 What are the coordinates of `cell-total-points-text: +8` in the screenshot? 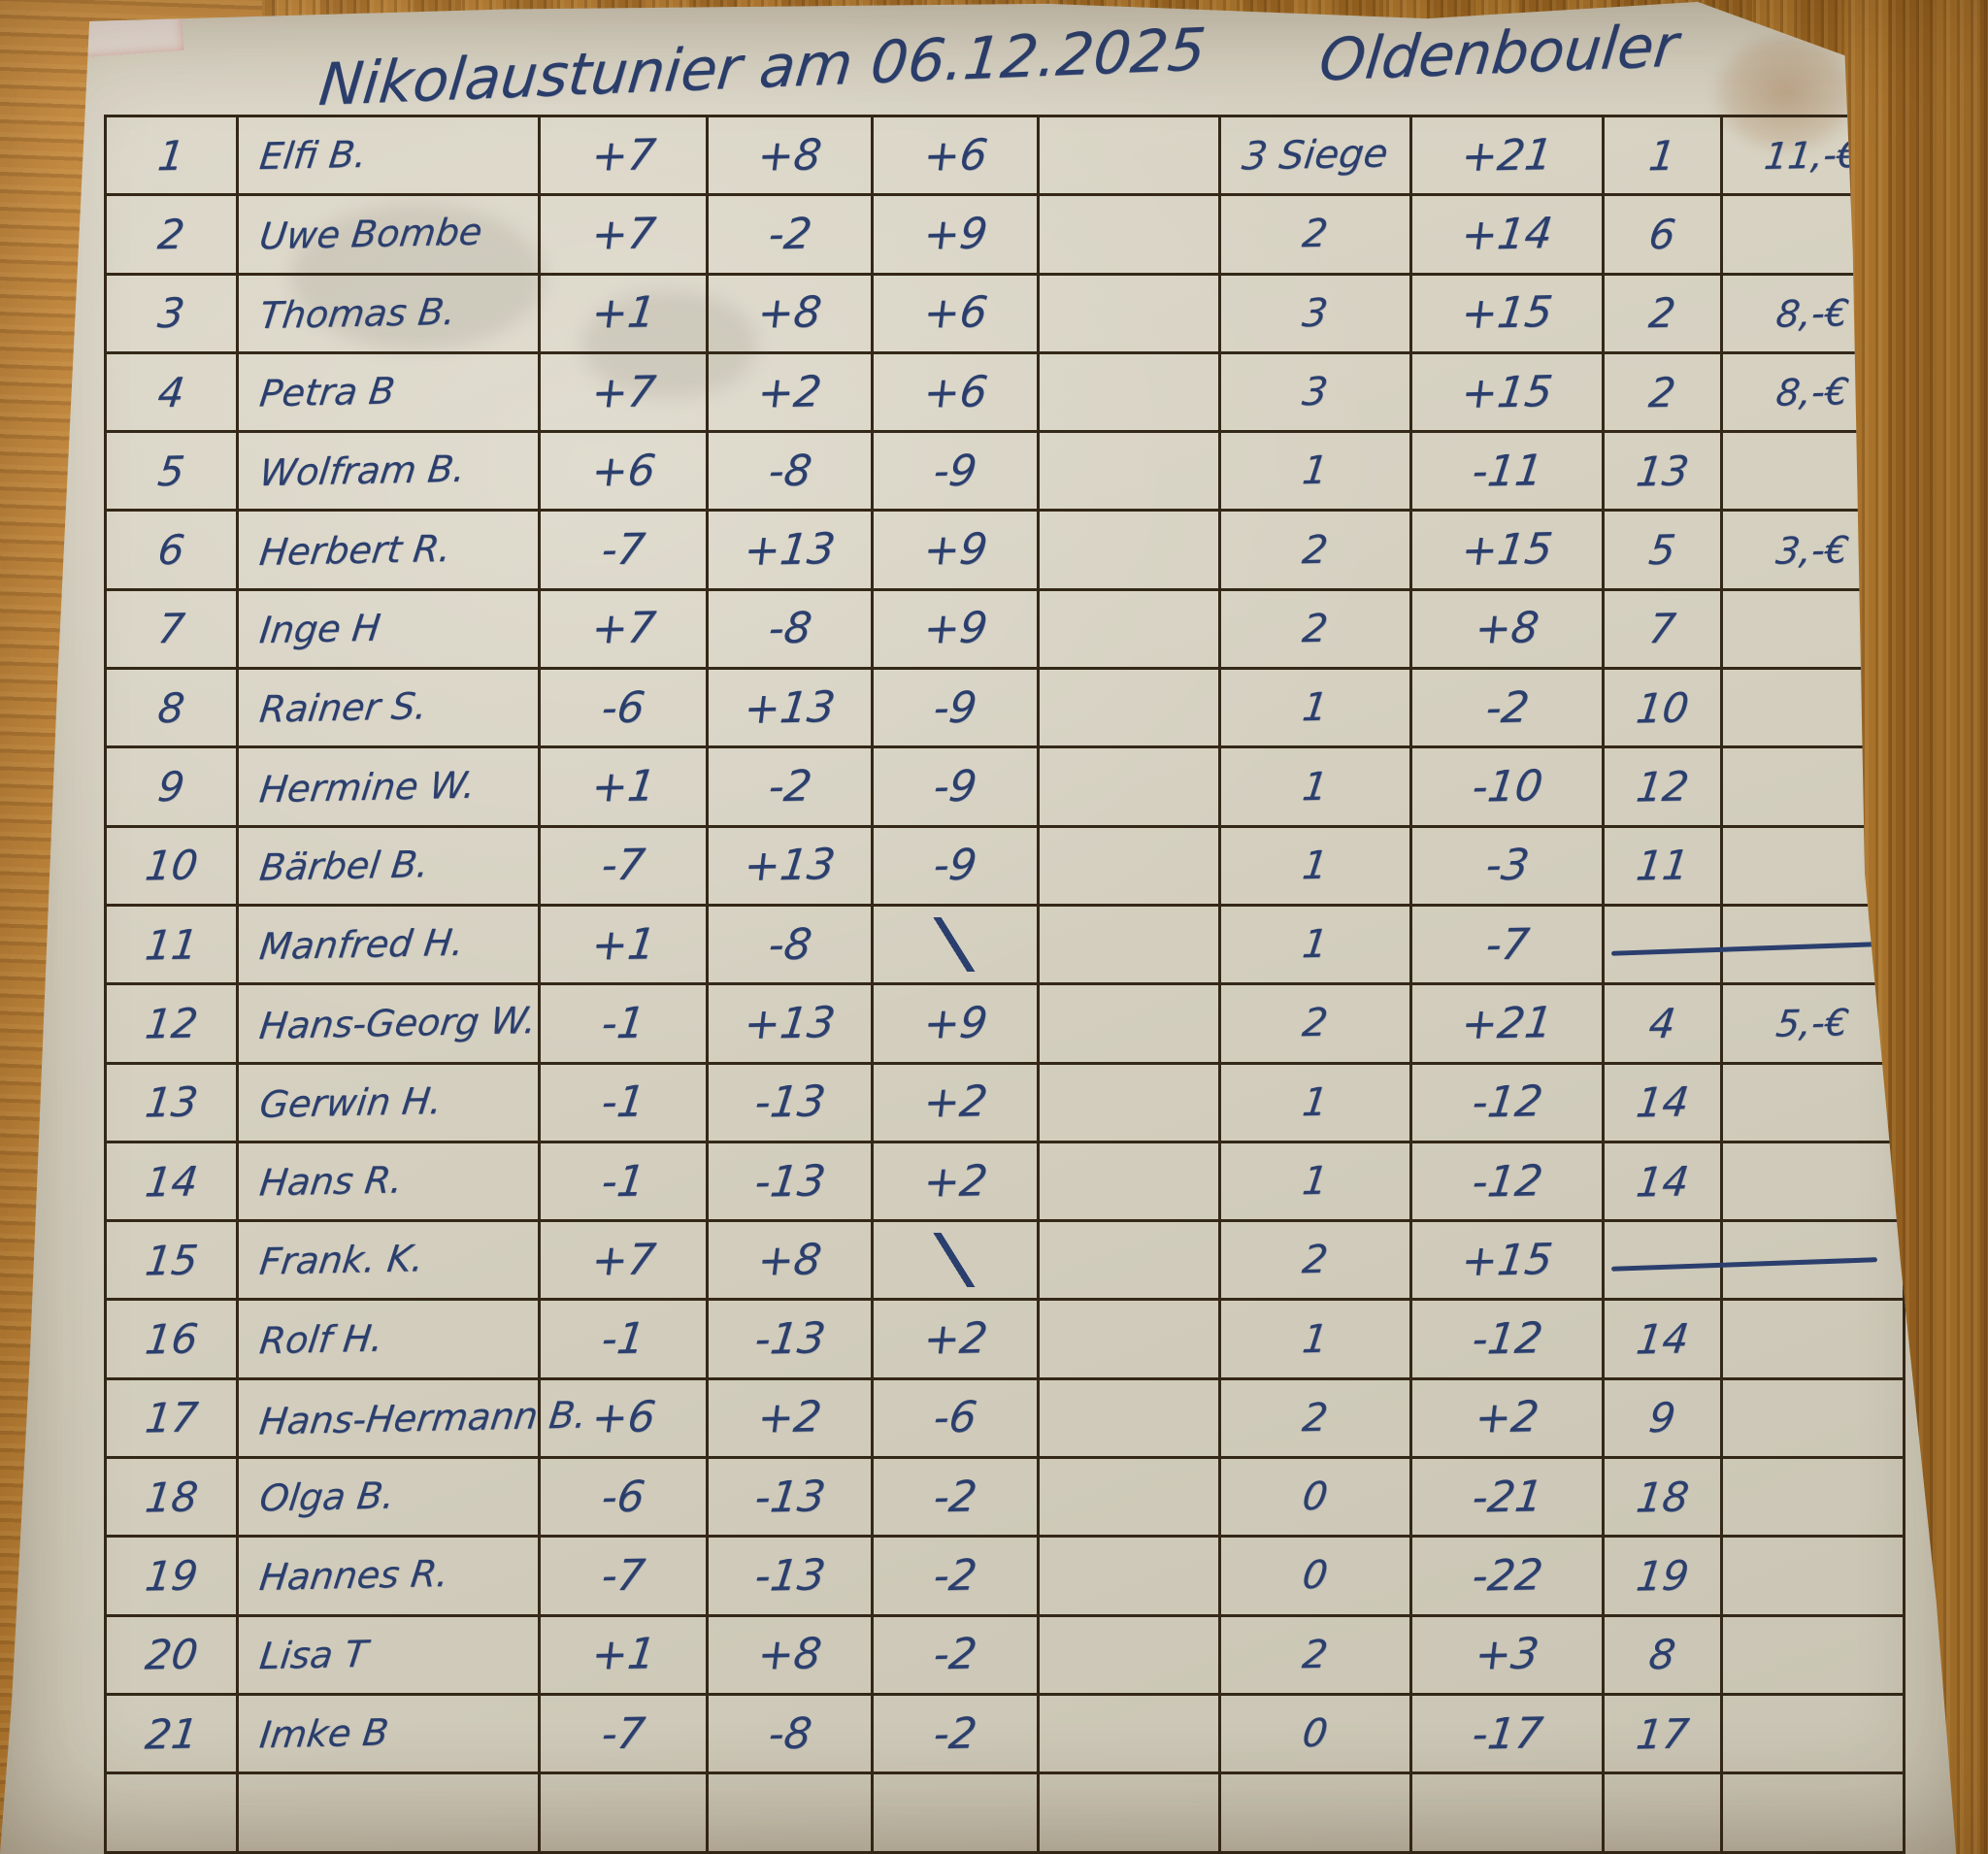 It's located at (1507, 629).